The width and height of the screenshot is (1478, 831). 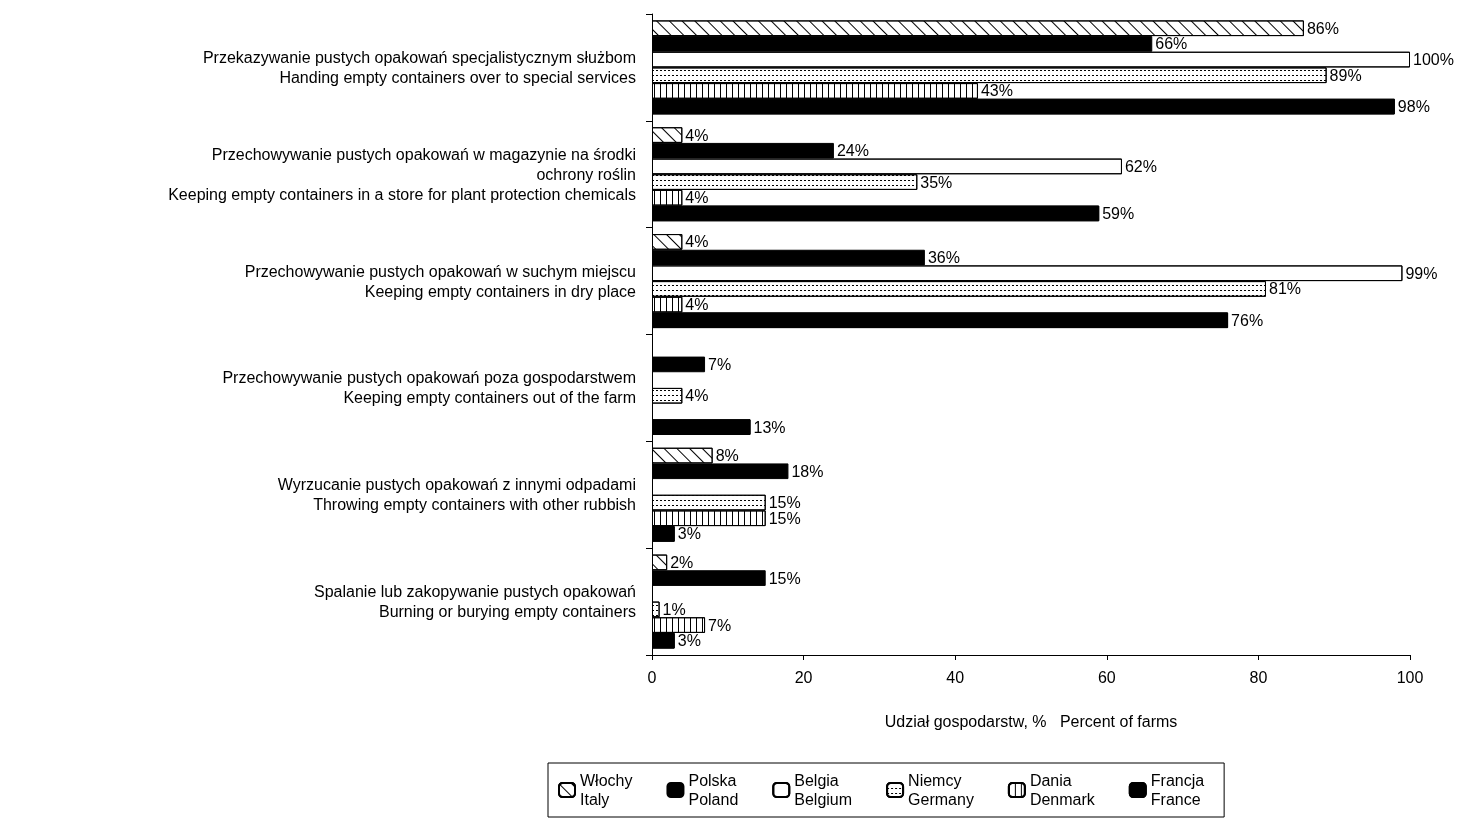 What do you see at coordinates (803, 677) in the screenshot?
I see `x-tick-label: 20` at bounding box center [803, 677].